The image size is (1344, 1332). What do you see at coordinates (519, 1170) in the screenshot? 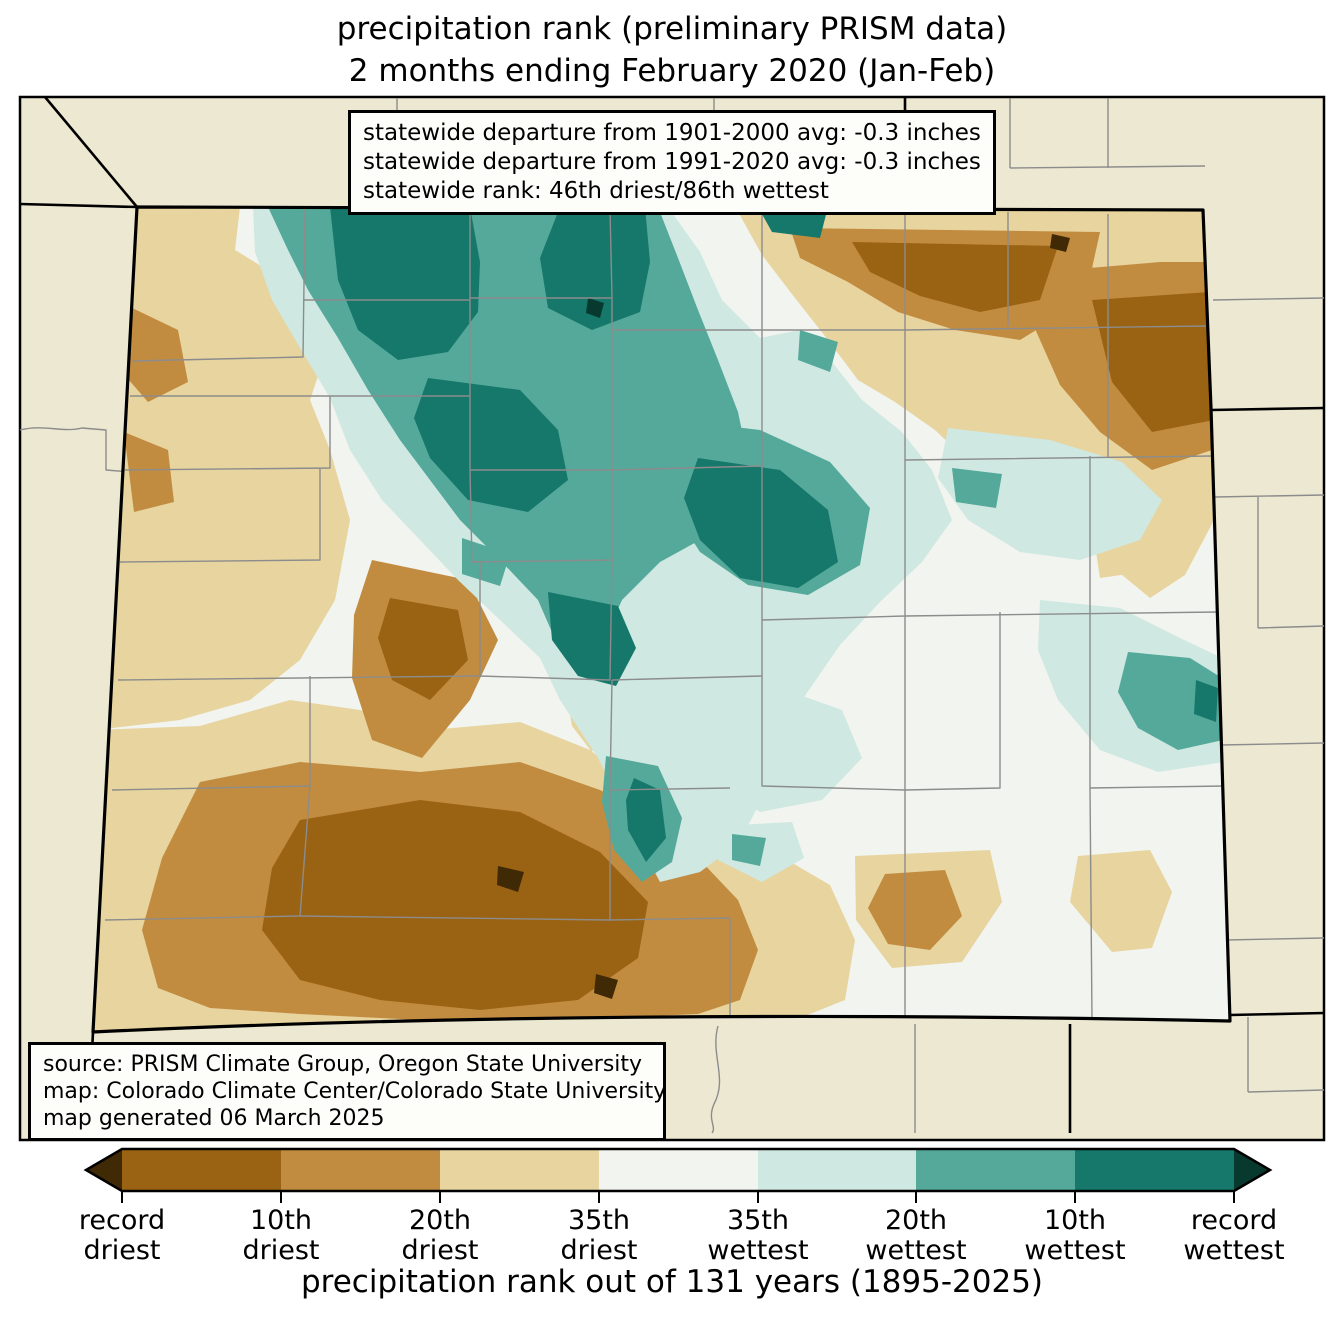
I see `colorbar-segment-35th-driest` at bounding box center [519, 1170].